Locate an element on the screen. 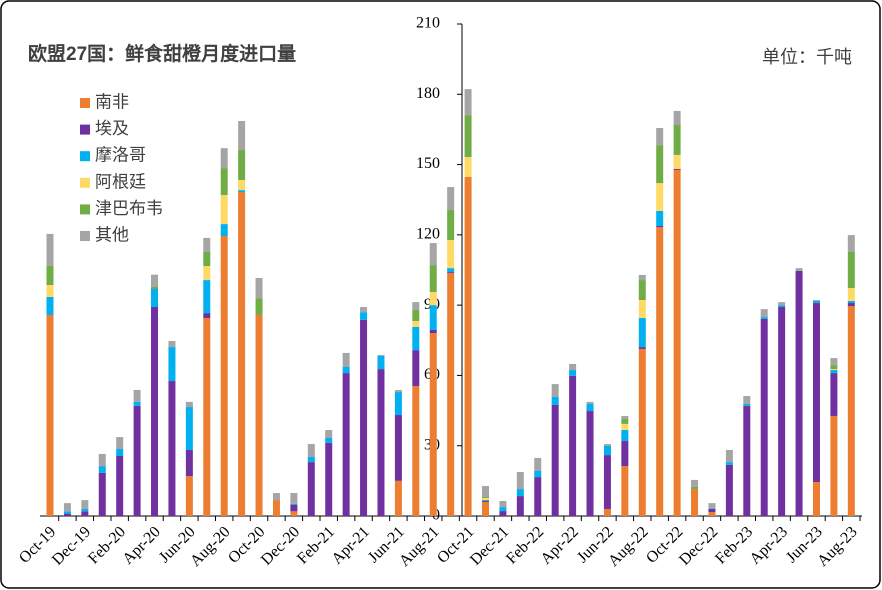 This screenshot has height=590, width=882. legend-label: 津巴布韦 is located at coordinates (129, 208).